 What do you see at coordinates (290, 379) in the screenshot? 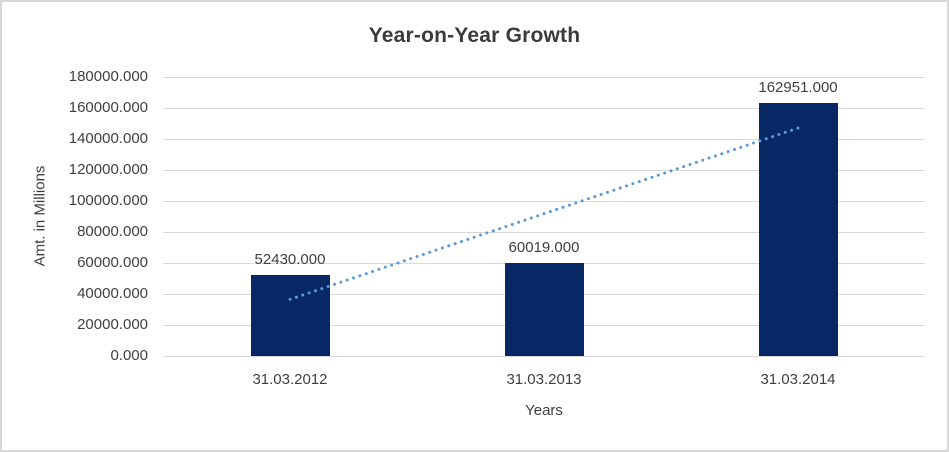
I see `x-axis-tick-label: 31.03.2012` at bounding box center [290, 379].